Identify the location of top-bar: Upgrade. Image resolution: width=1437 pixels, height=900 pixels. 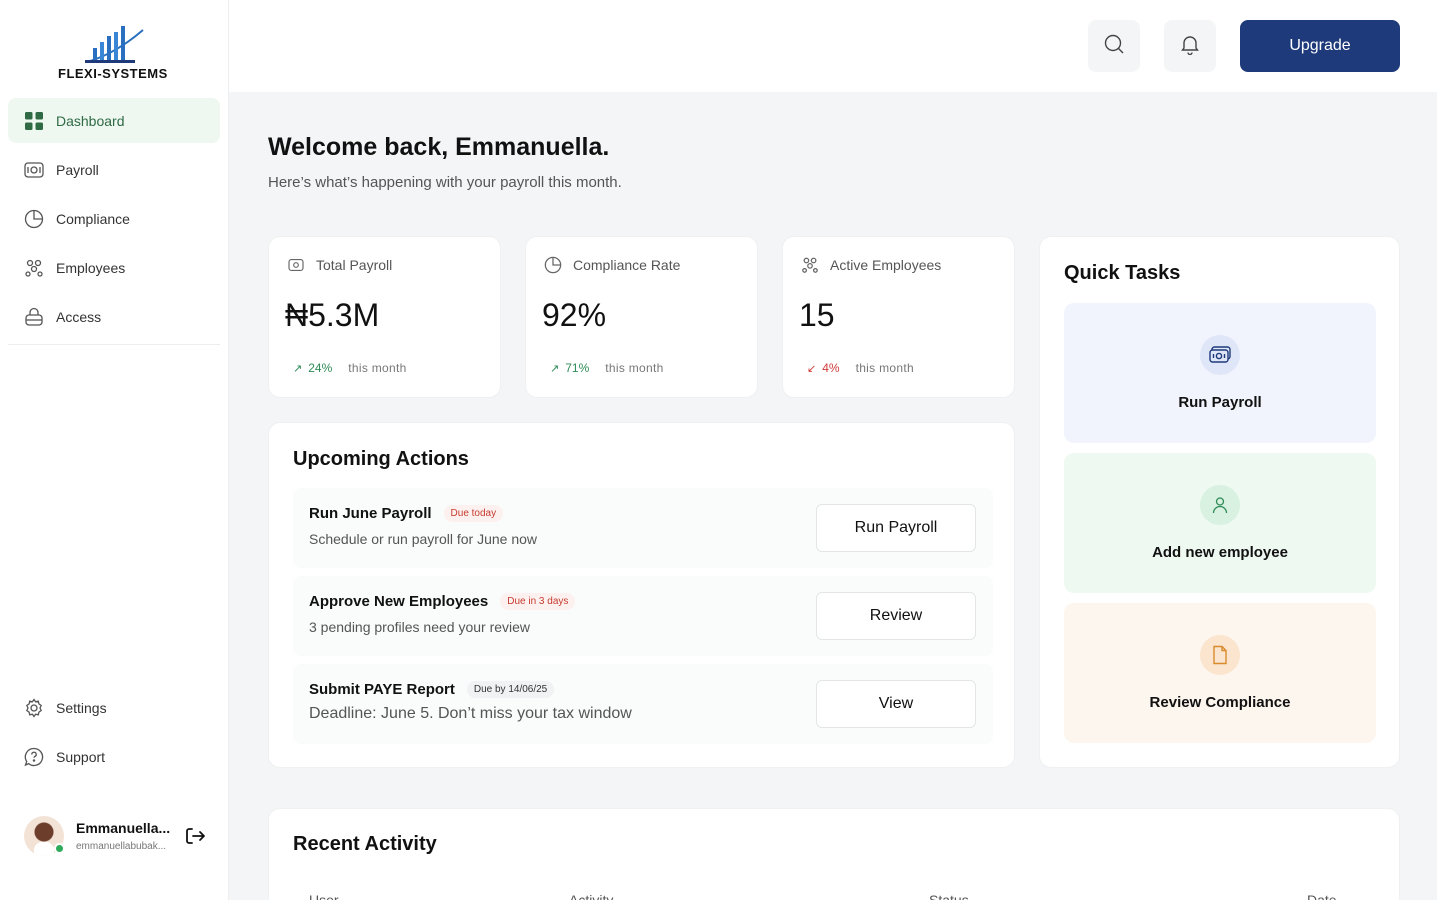
(833, 46).